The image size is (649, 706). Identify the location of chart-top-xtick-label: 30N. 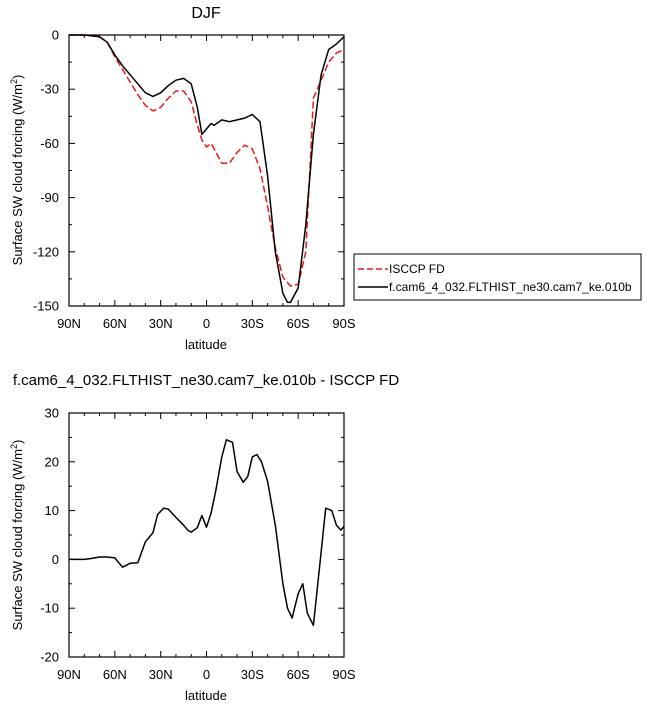
(161, 323).